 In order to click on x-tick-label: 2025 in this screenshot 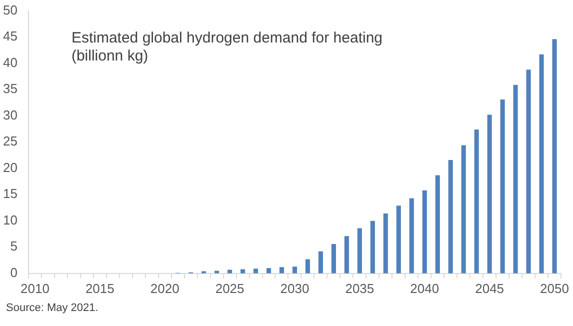, I will do `click(229, 288)`.